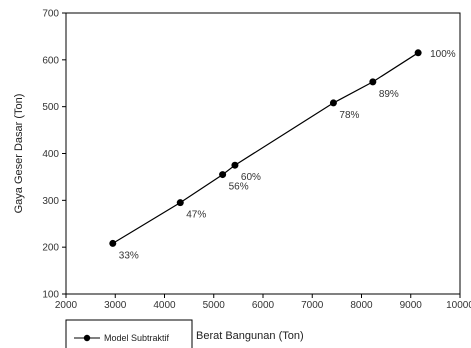  I want to click on data-label: 78%, so click(349, 115).